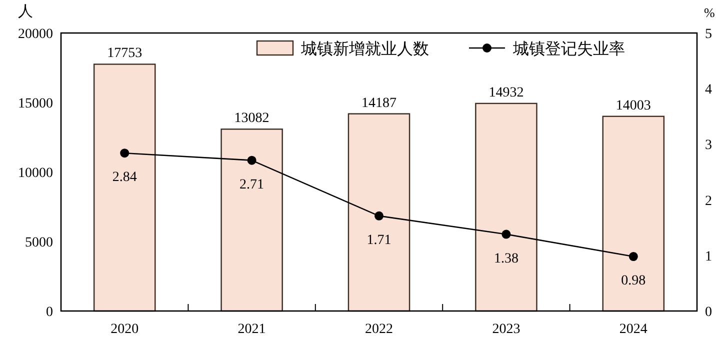  I want to click on y2-axis-title: %, so click(709, 12).